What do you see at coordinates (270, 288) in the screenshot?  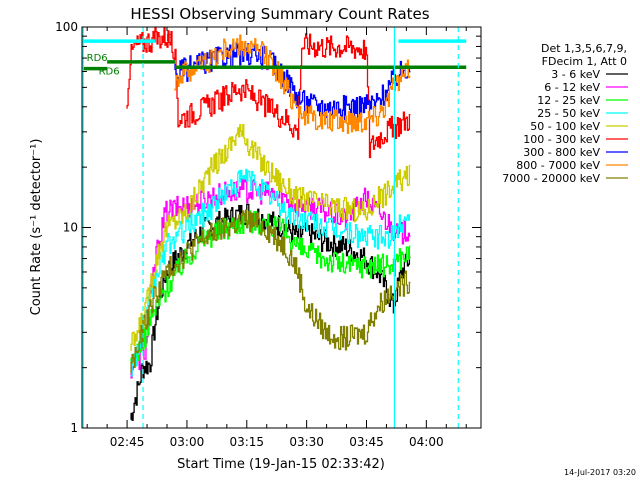 I see `series-line-12-25-kev-kev` at bounding box center [270, 288].